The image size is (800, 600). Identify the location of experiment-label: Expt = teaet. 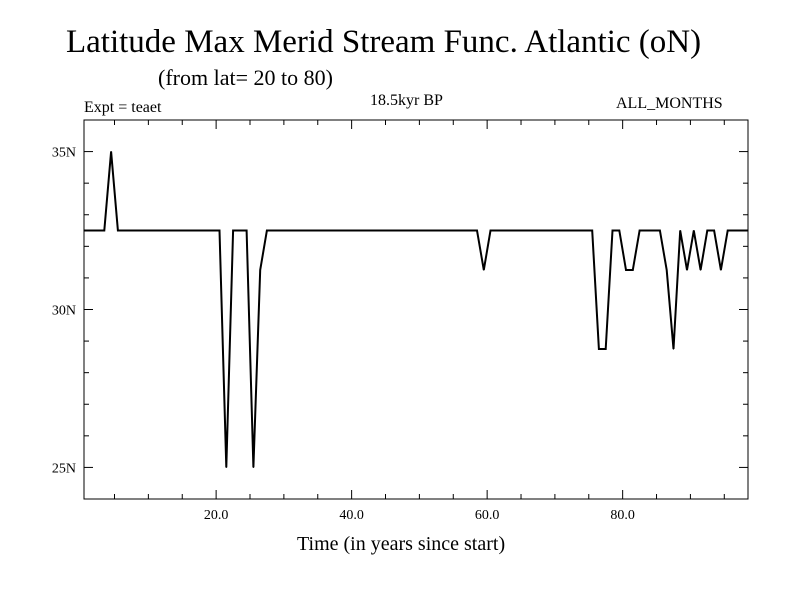
(123, 107).